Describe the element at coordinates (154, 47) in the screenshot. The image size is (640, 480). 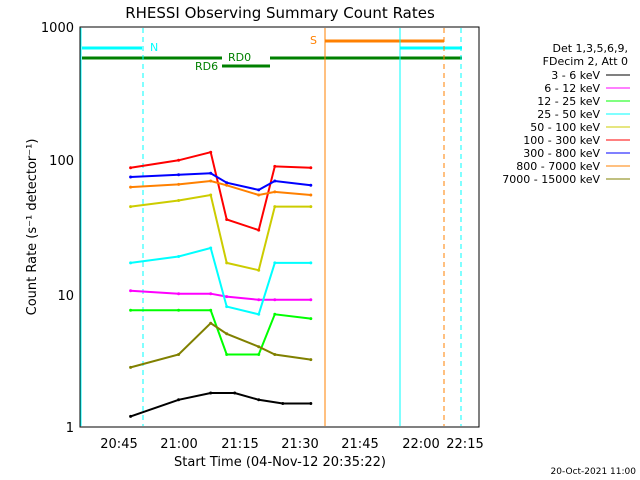
I see `night-flag-label: N` at that location.